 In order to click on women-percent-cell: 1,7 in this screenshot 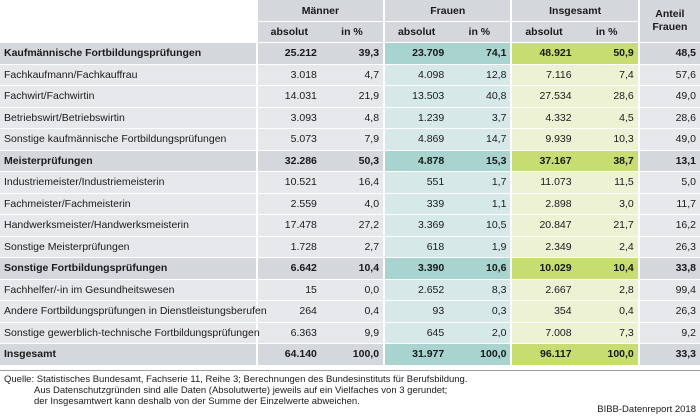, I will do `click(480, 182)`.